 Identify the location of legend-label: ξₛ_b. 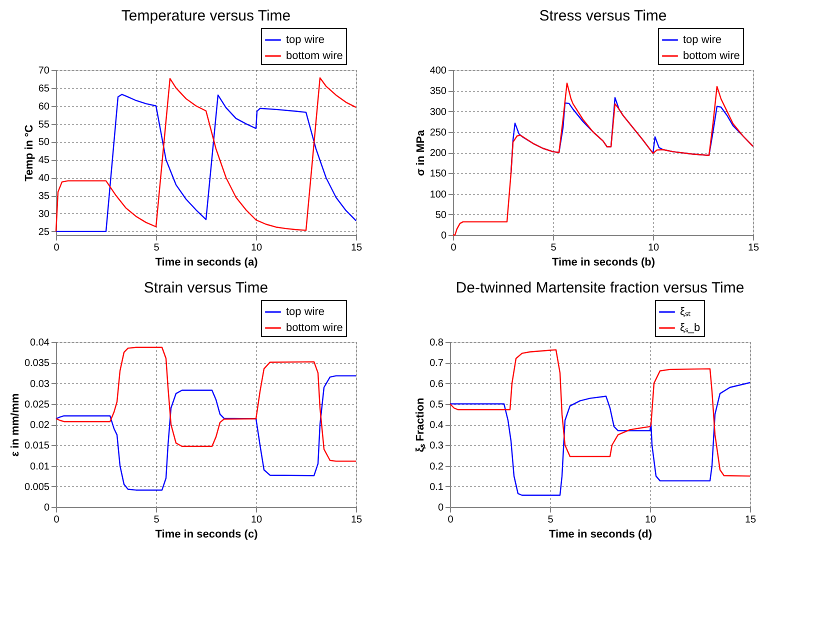
(690, 328).